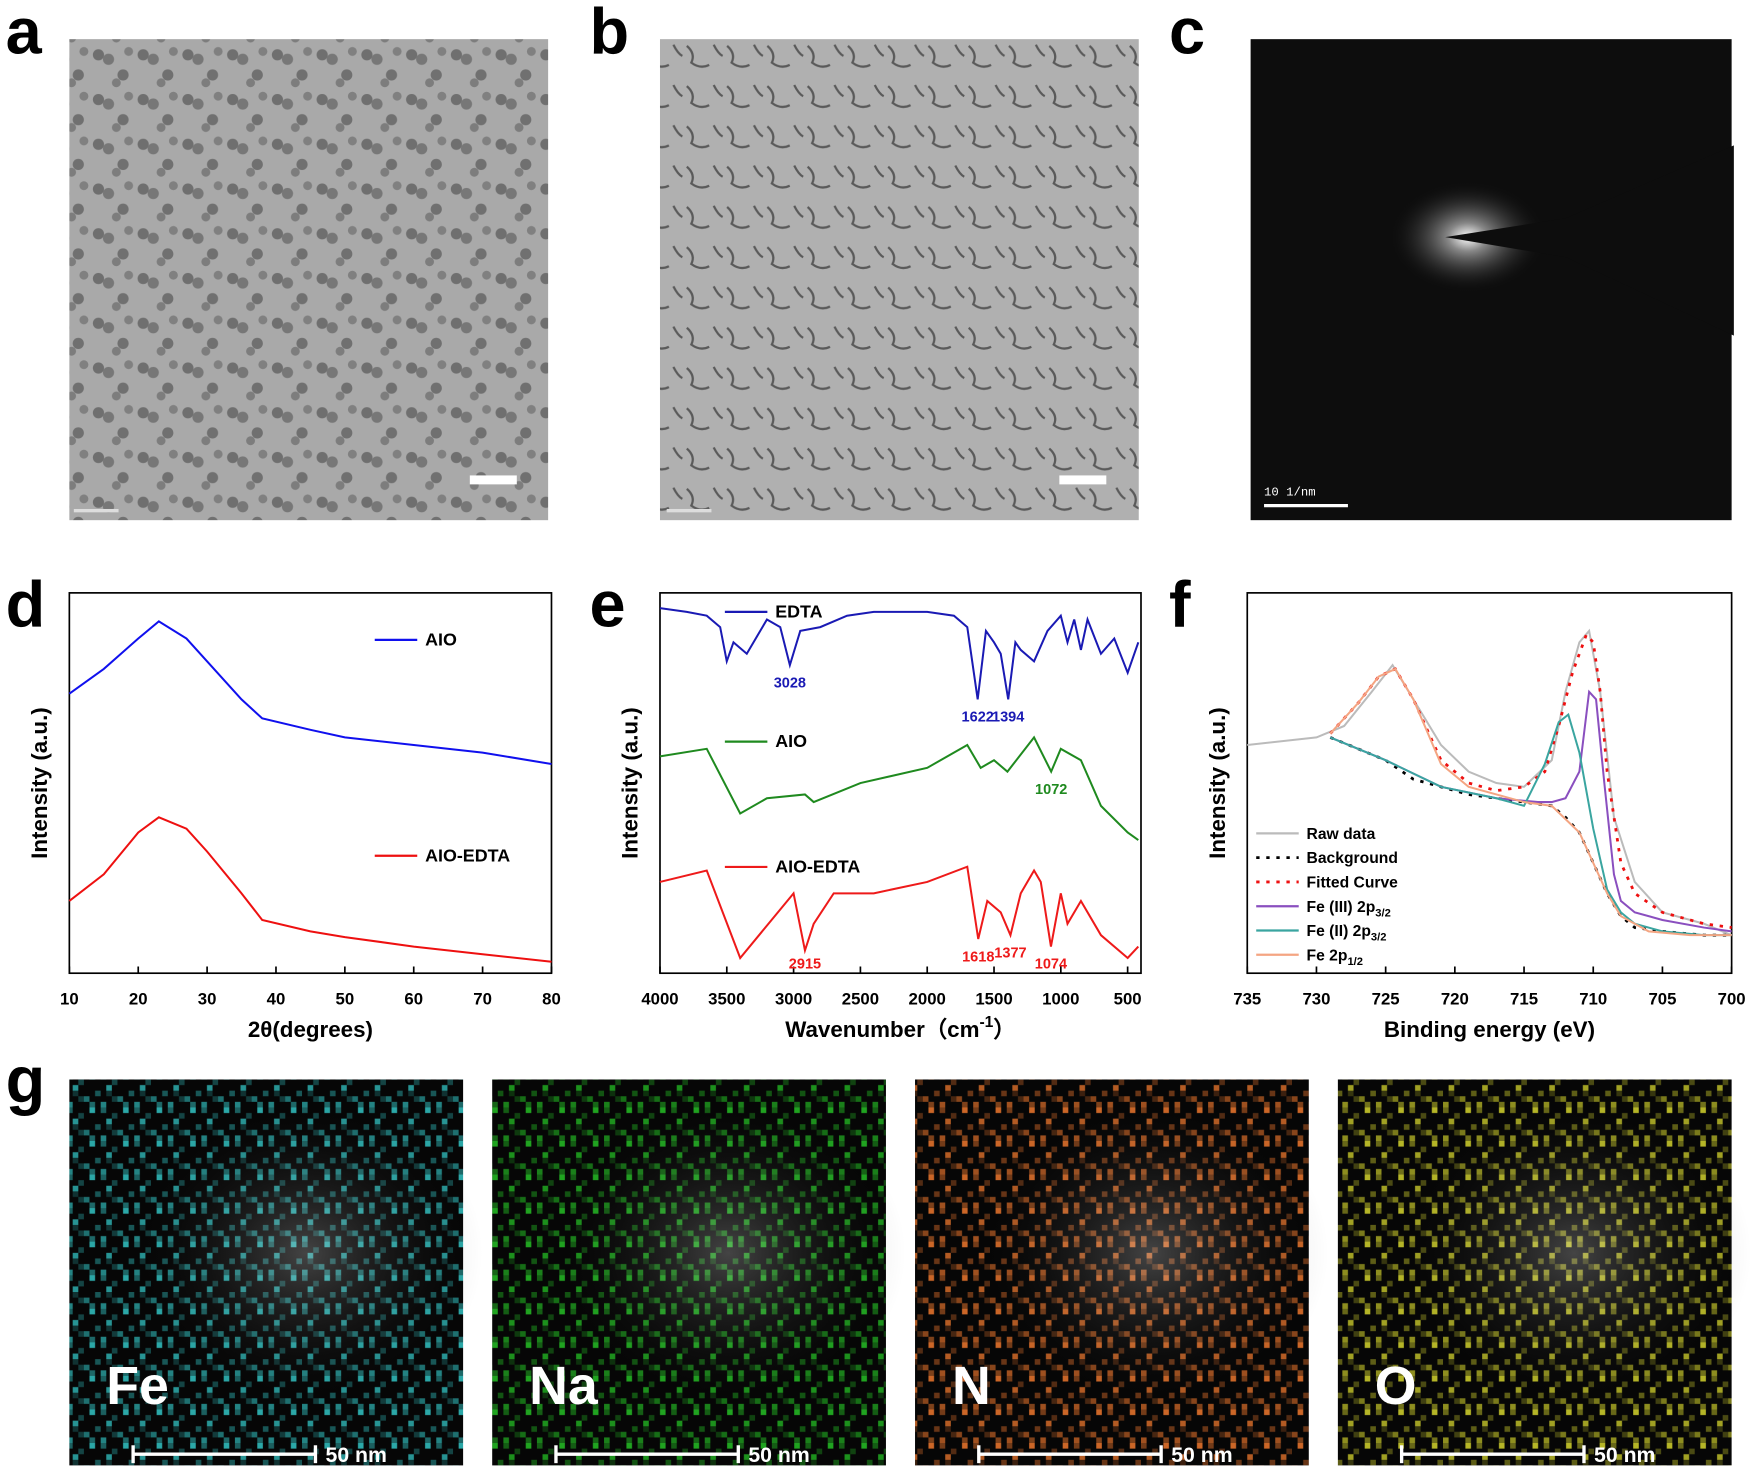  I want to click on legend-name: Background, so click(1352, 858).